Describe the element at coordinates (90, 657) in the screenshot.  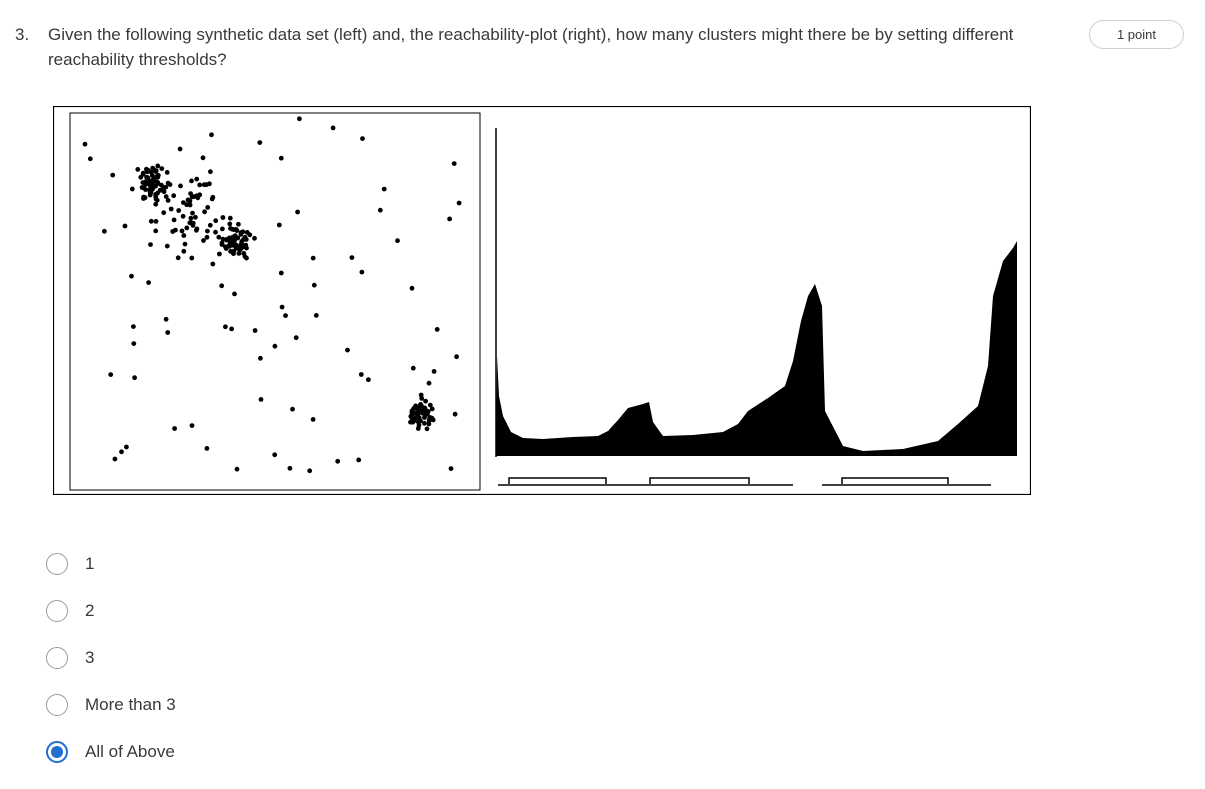
I see `option-label: 3` at that location.